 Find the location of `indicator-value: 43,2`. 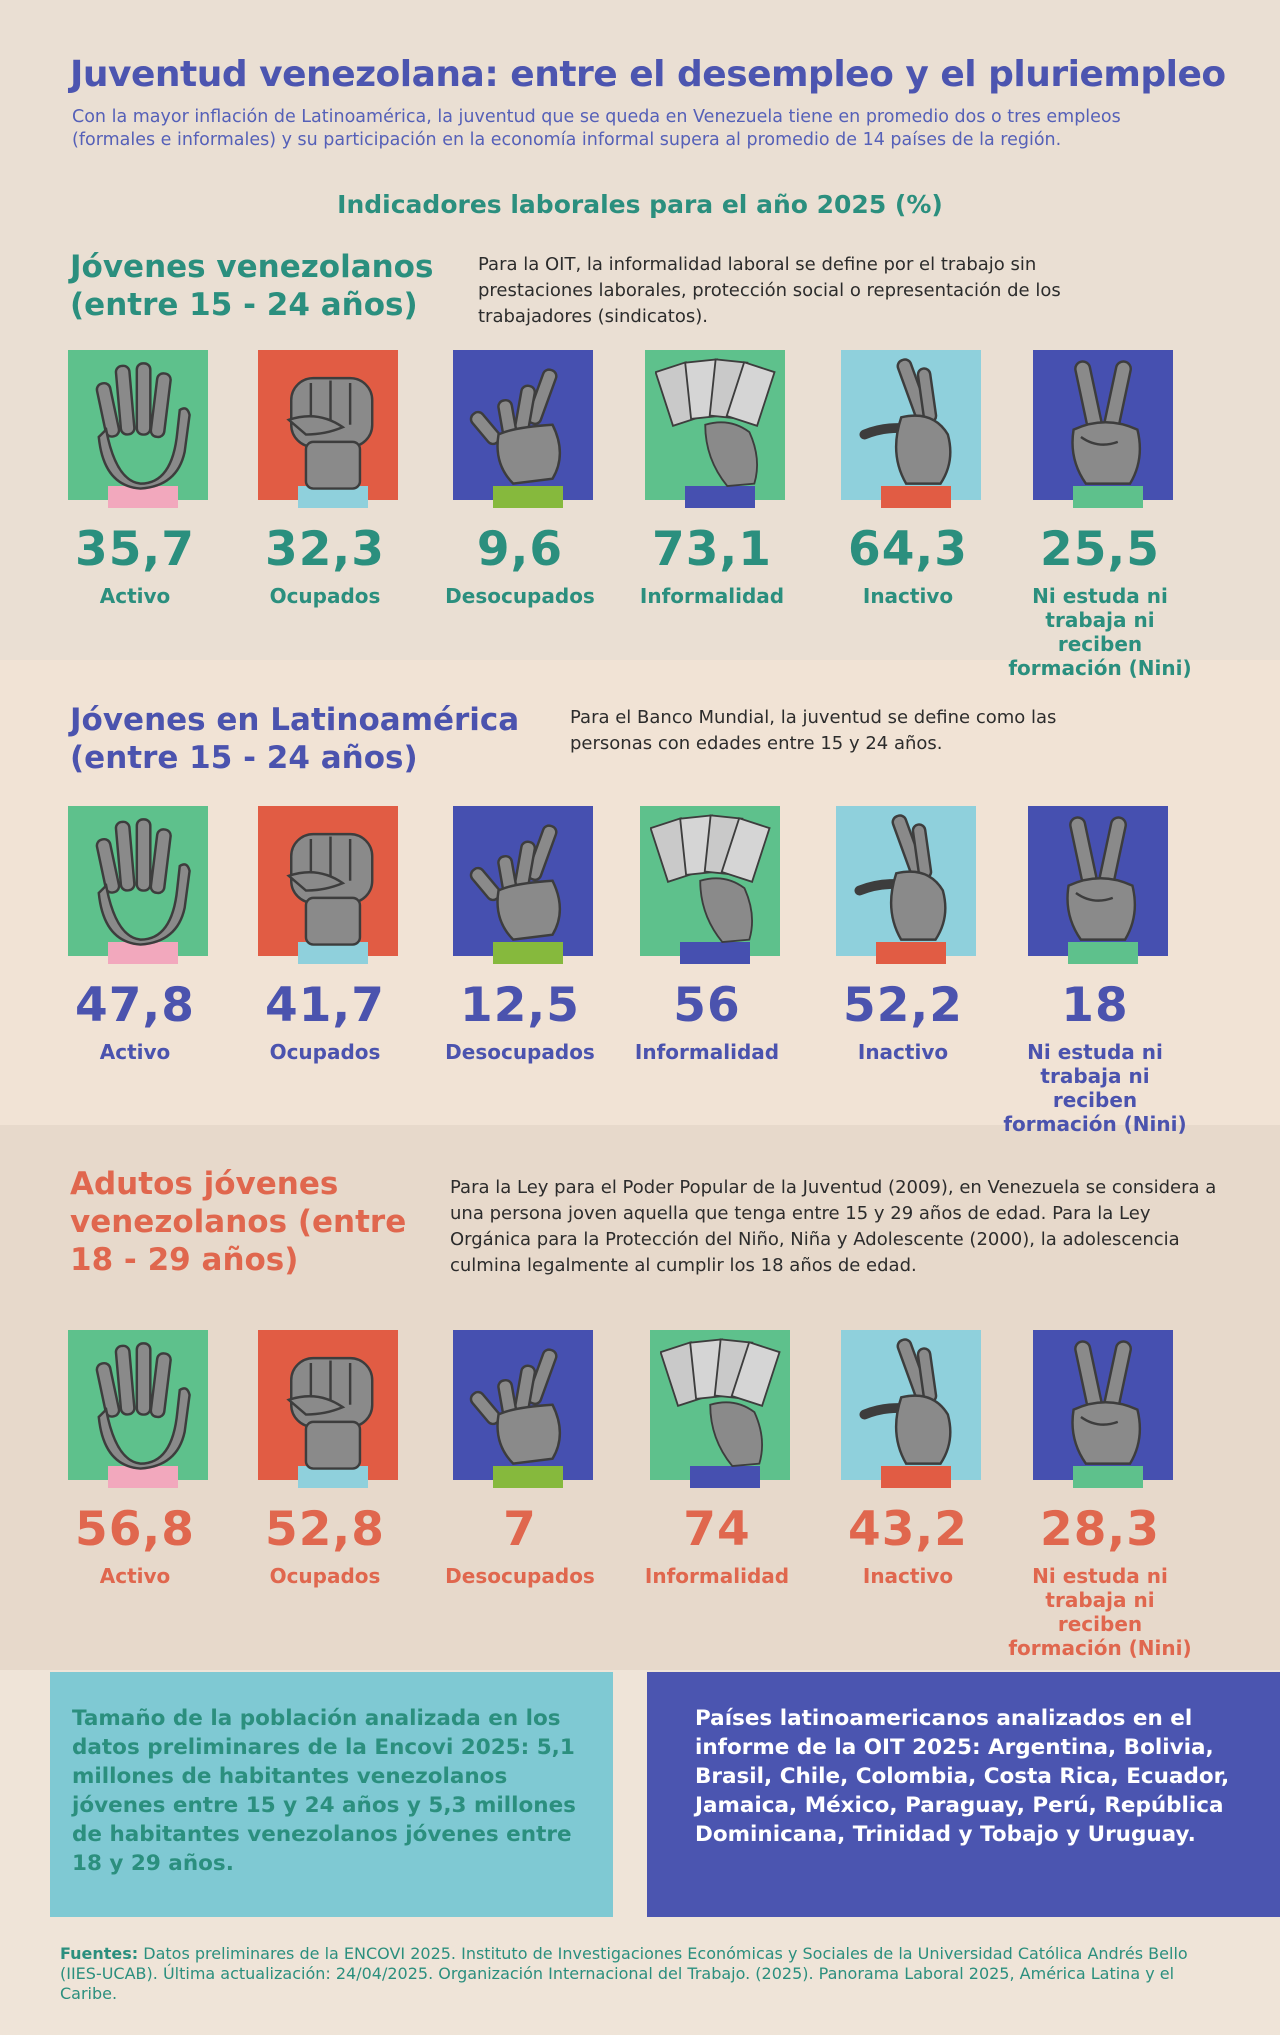

indicator-value: 43,2 is located at coordinates (908, 1529).